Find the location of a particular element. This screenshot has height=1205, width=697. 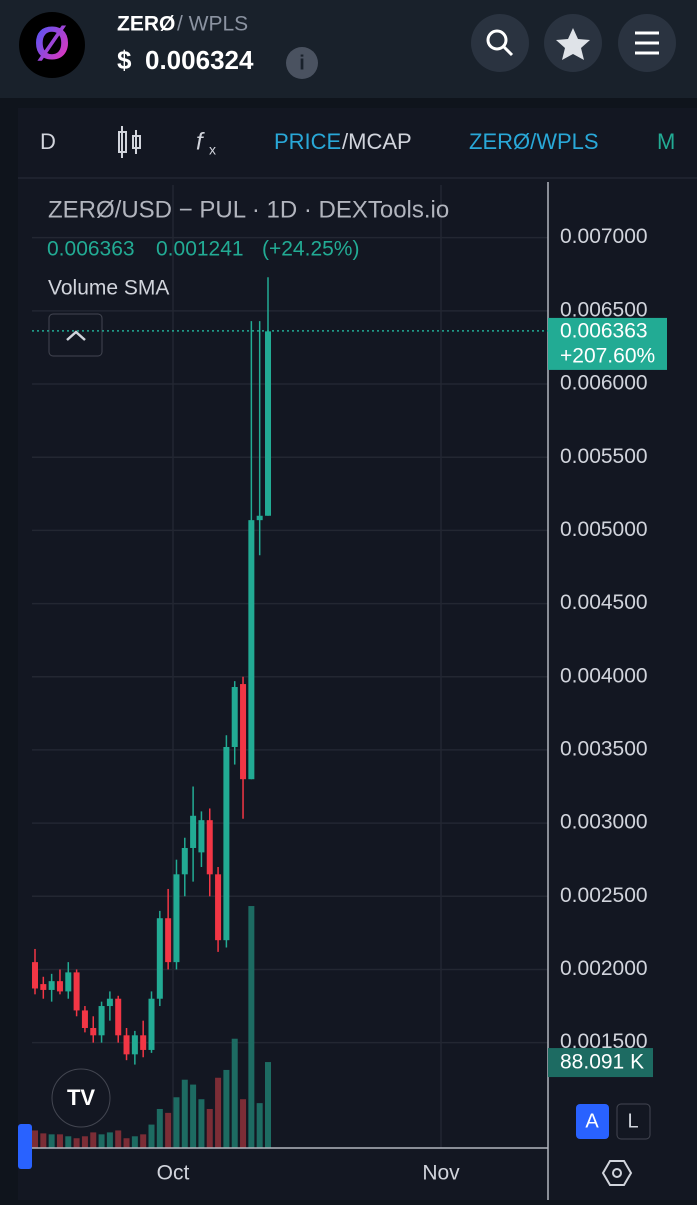

collapse-icon is located at coordinates (76, 335).